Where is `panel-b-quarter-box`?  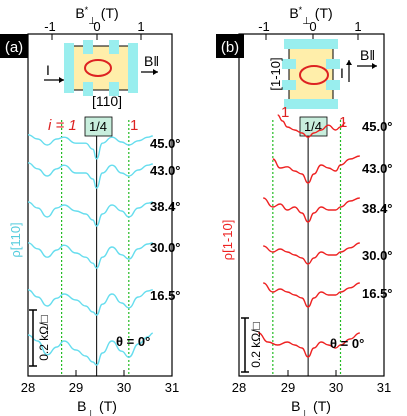
panel-b-quarter-box is located at coordinates (313, 126).